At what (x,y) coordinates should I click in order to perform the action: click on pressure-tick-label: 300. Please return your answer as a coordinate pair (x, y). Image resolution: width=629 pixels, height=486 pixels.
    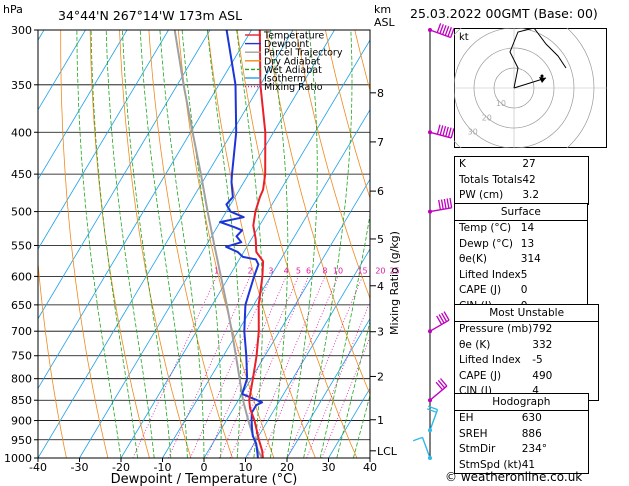
    Looking at the image, I should click on (21, 30).